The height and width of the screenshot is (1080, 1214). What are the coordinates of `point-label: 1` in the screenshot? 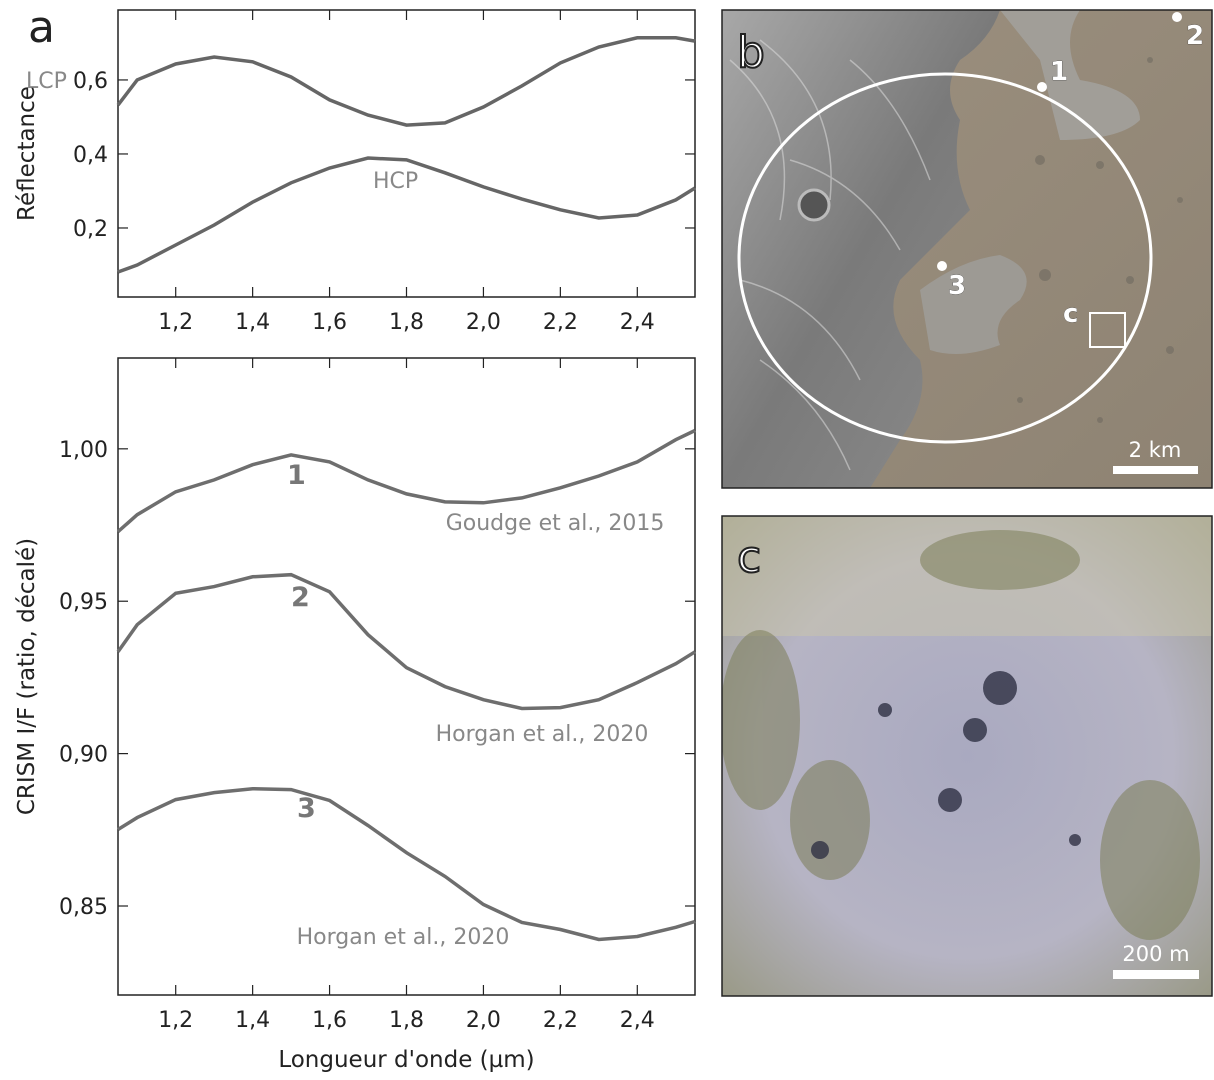 It's located at (1059, 72).